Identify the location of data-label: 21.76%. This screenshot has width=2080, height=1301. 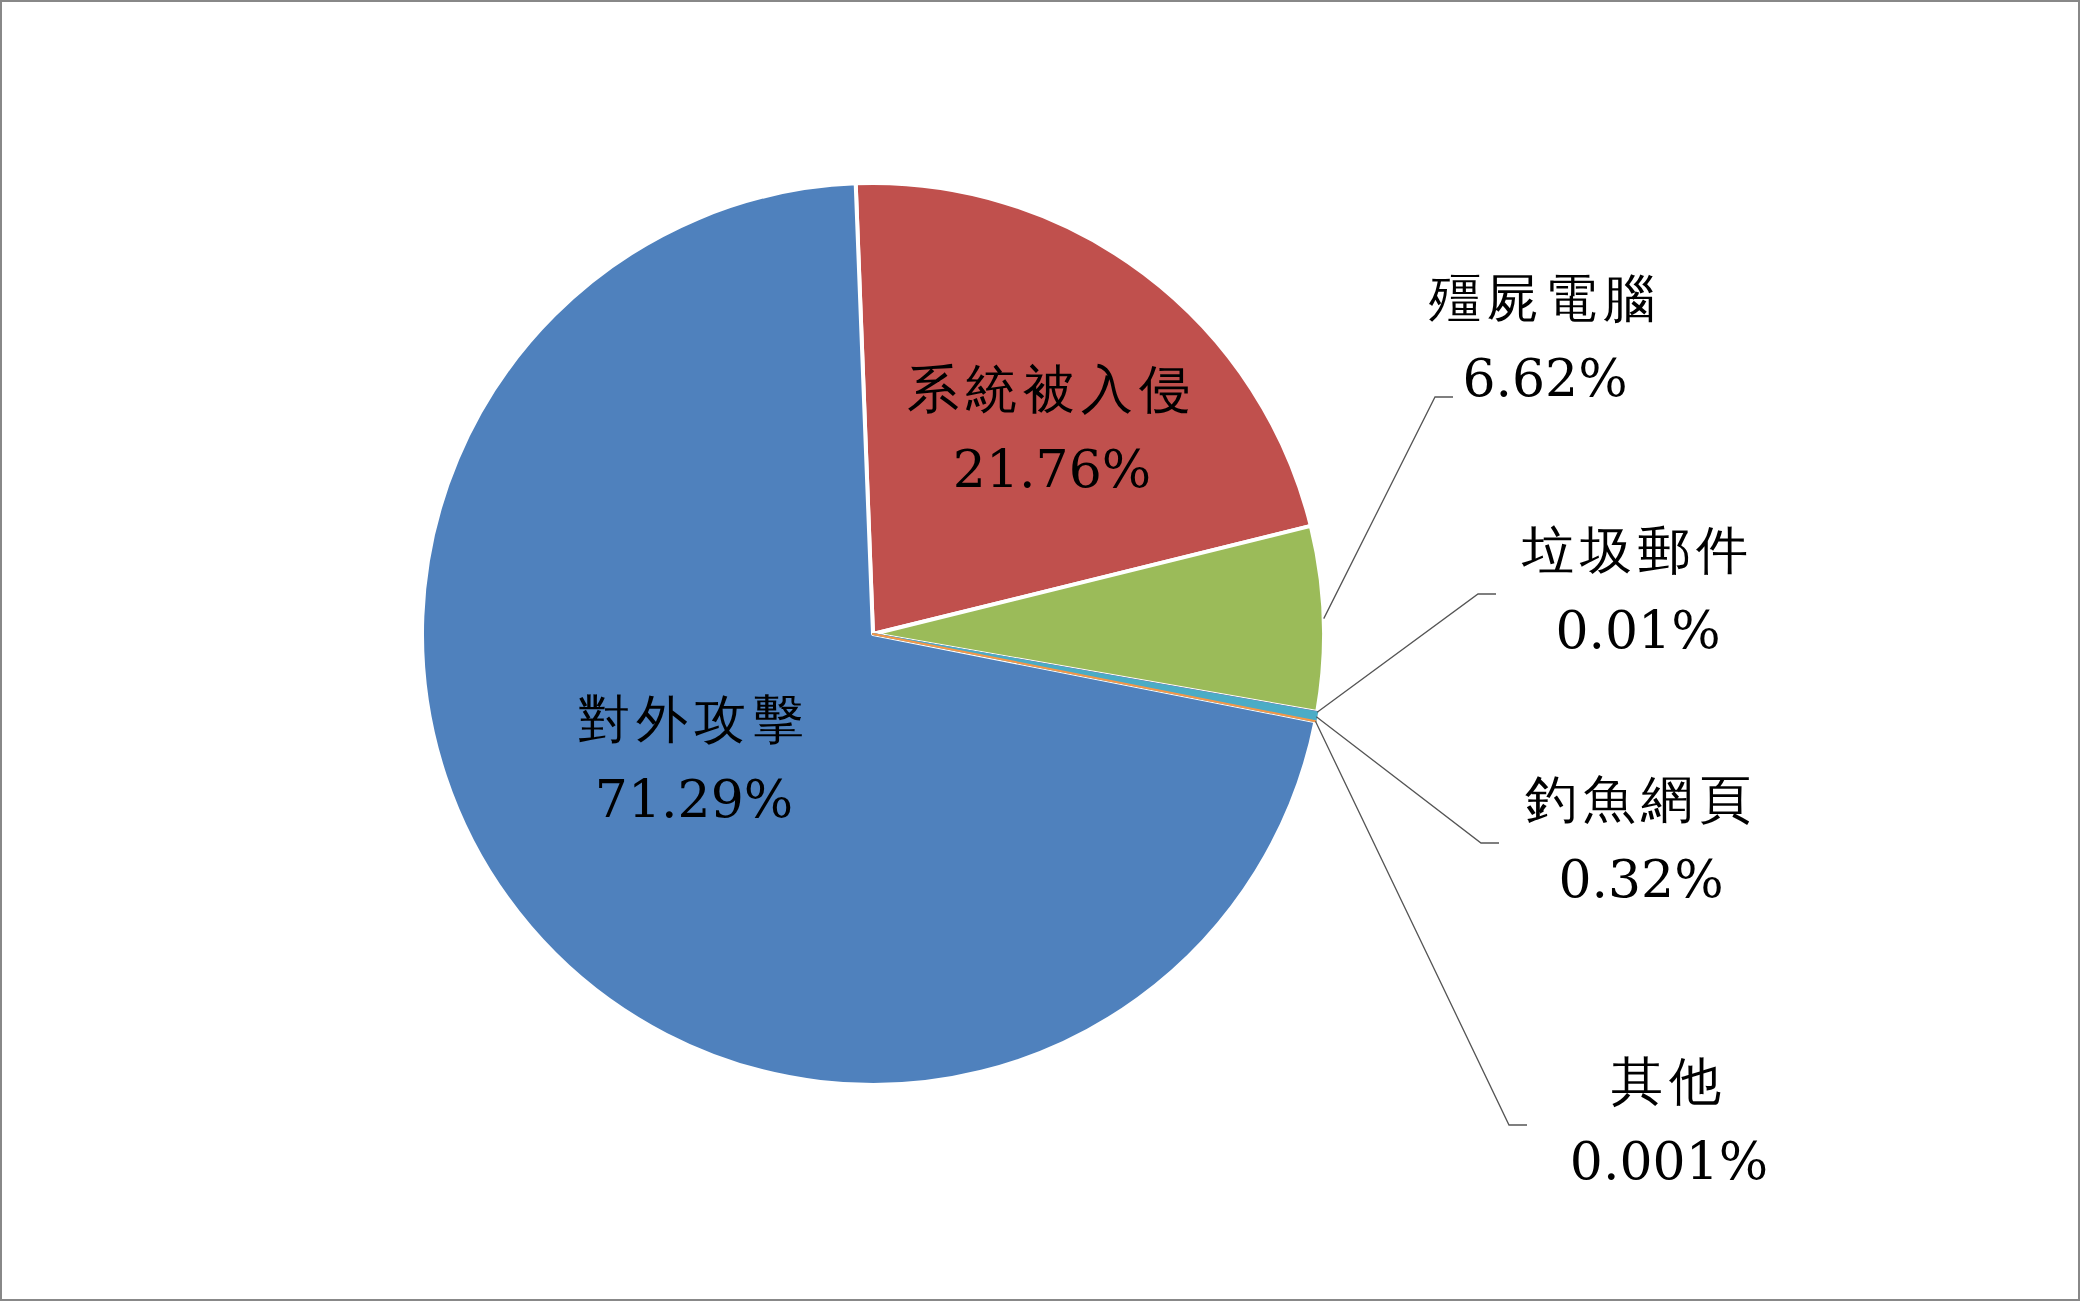
(1052, 468).